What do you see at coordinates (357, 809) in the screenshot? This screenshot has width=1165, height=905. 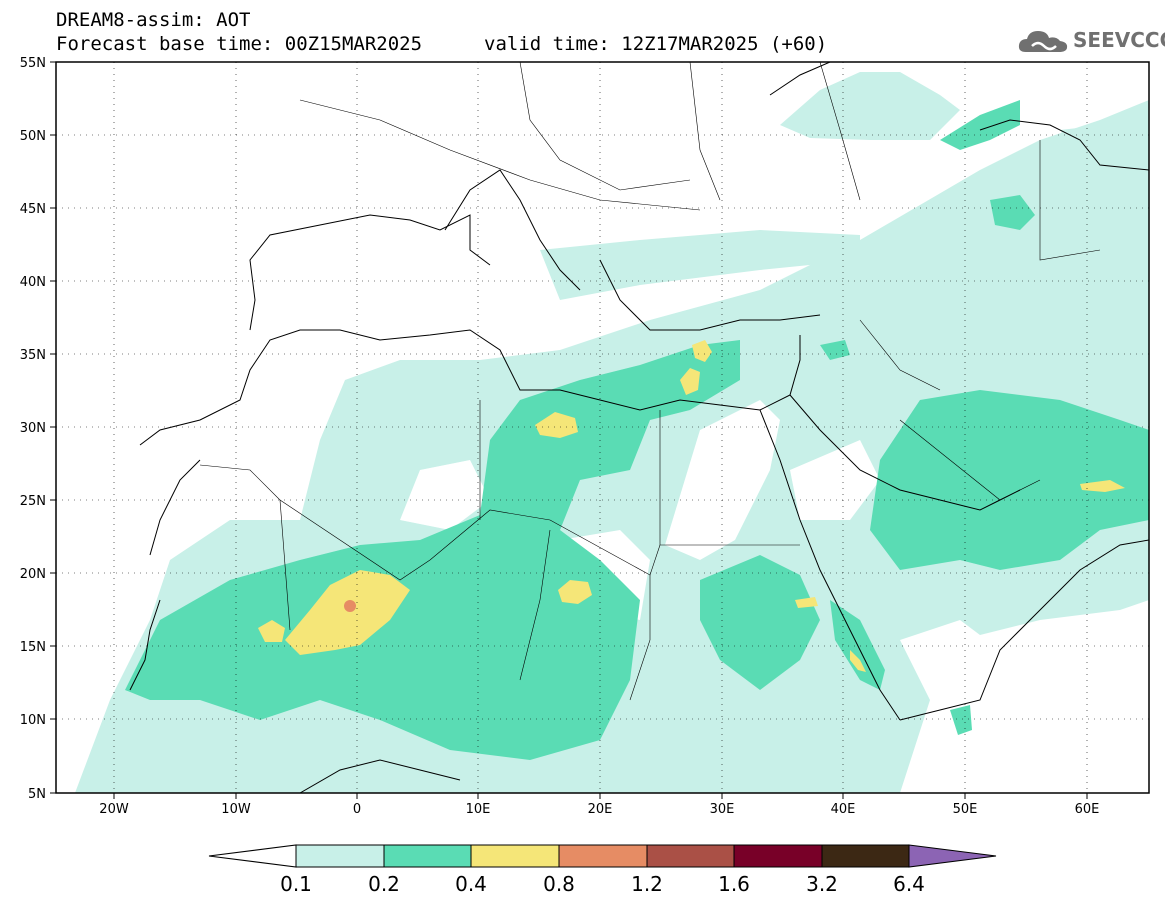 I see `lon-label-0: 0` at bounding box center [357, 809].